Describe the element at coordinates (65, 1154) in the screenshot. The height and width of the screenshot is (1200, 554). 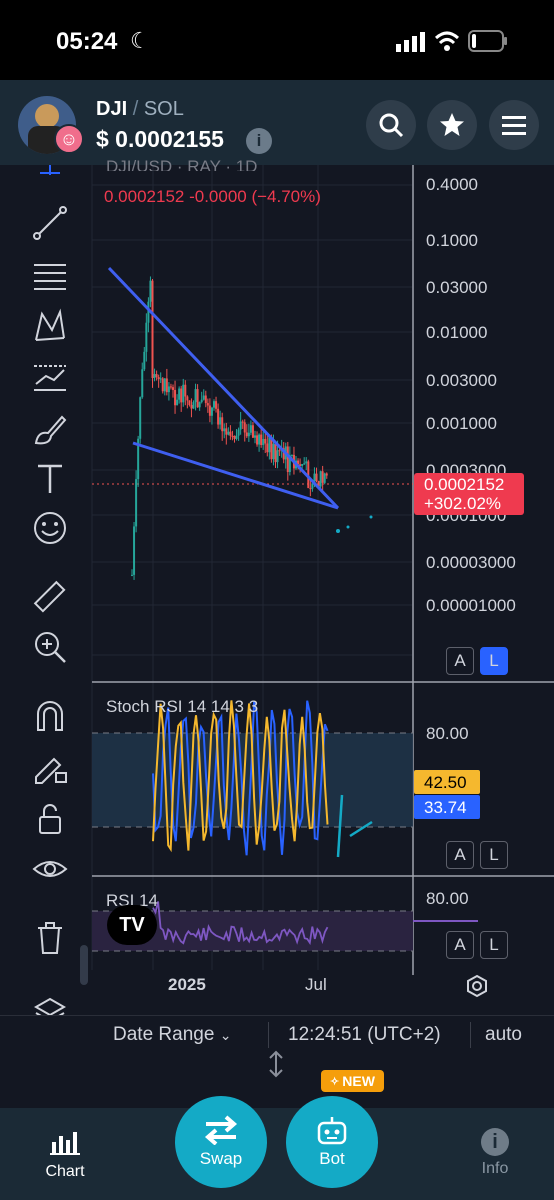
I see `tab-chart: Chart` at that location.